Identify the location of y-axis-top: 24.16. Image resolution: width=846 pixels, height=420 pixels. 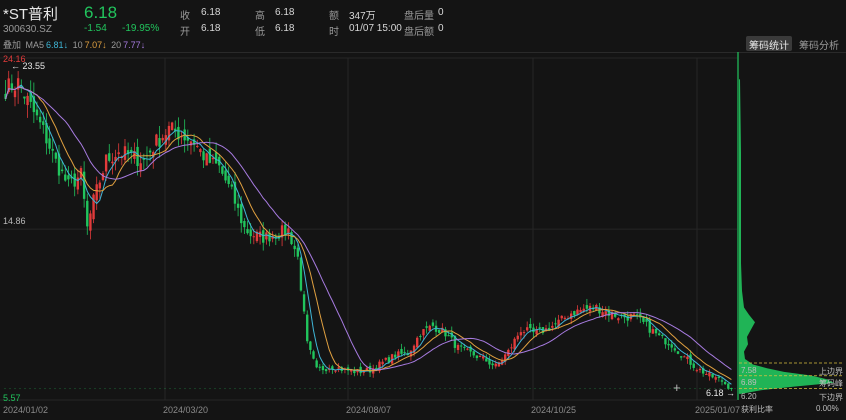
(14, 59).